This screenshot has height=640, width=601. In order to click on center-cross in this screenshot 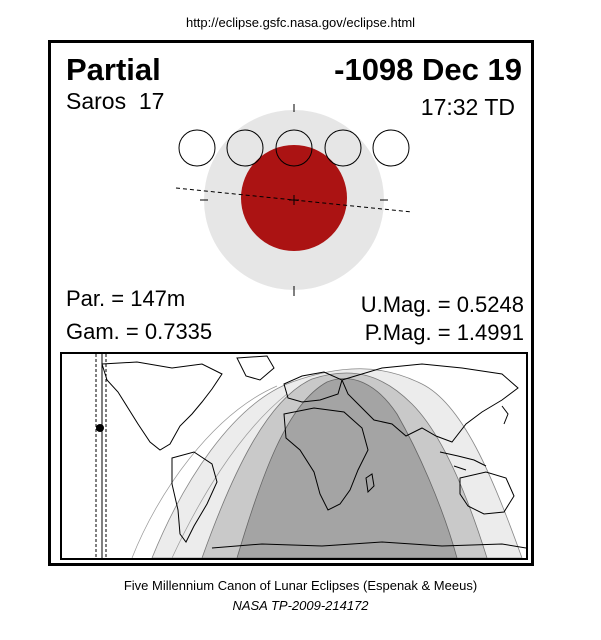, I will do `click(294, 200)`.